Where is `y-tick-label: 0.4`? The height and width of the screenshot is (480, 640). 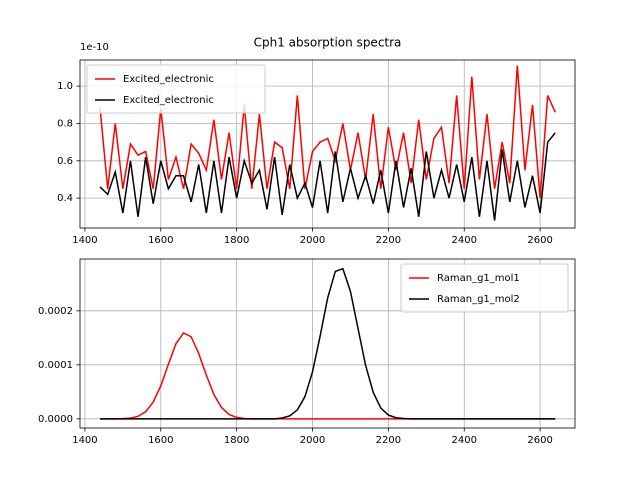 y-tick-label: 0.4 is located at coordinates (65, 198).